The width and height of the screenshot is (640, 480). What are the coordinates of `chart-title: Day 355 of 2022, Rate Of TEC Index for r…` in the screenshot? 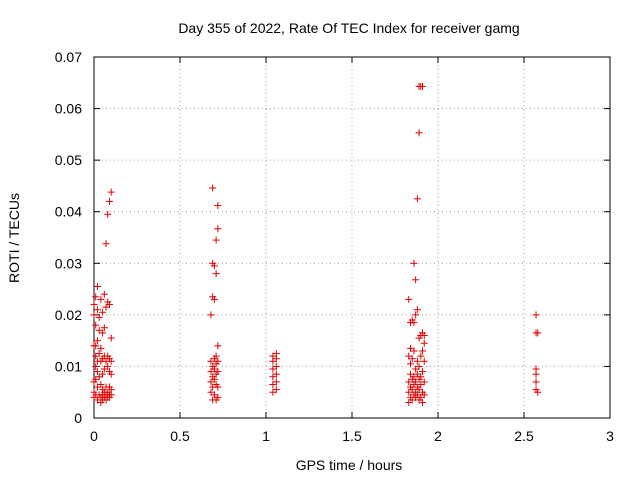 It's located at (348, 28).